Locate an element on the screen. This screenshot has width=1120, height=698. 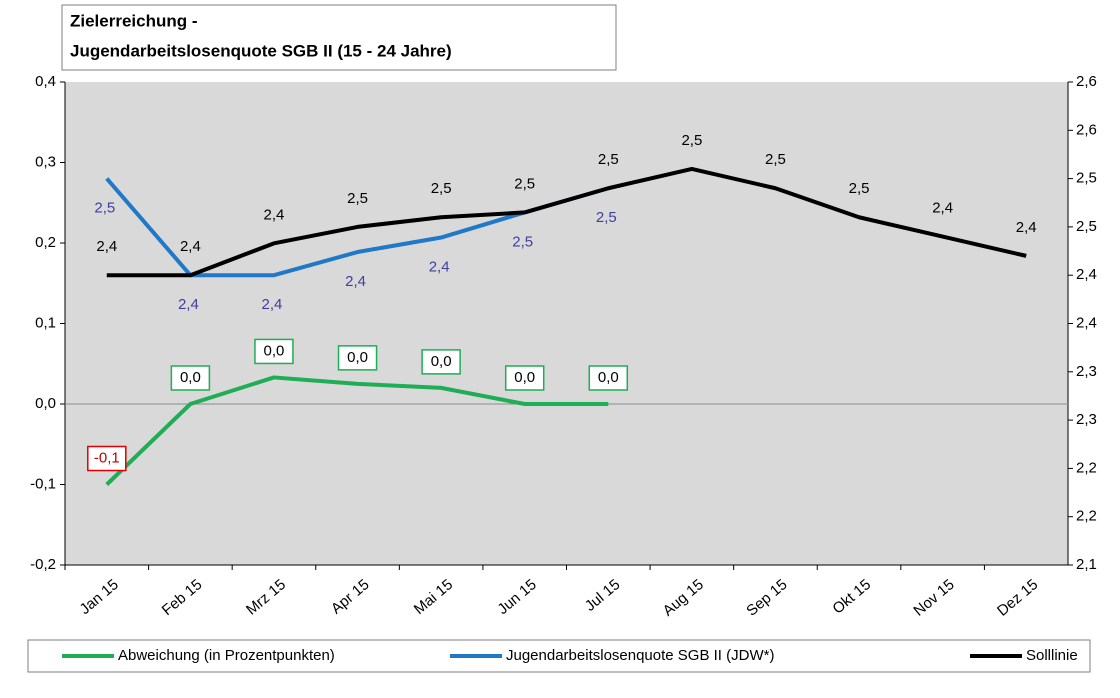
y-tick-label: -0,1 is located at coordinates (43, 483).